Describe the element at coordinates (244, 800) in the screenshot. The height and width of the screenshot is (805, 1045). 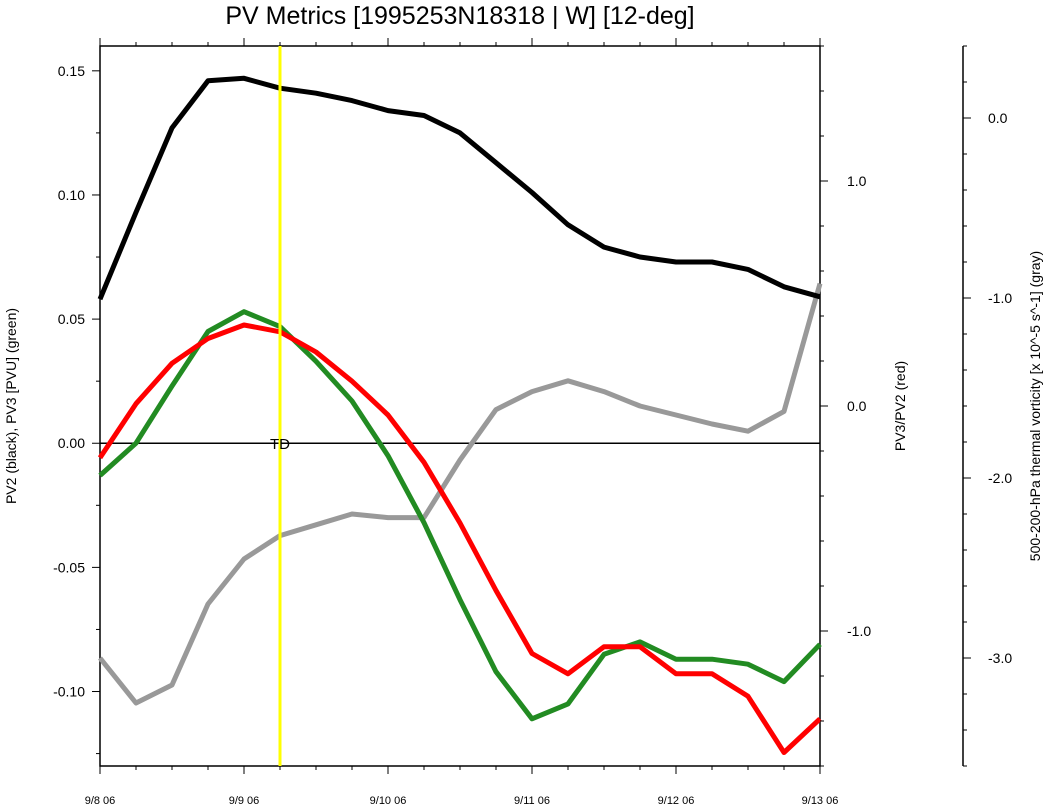
I see `x-tick-label: 9/9 06` at that location.